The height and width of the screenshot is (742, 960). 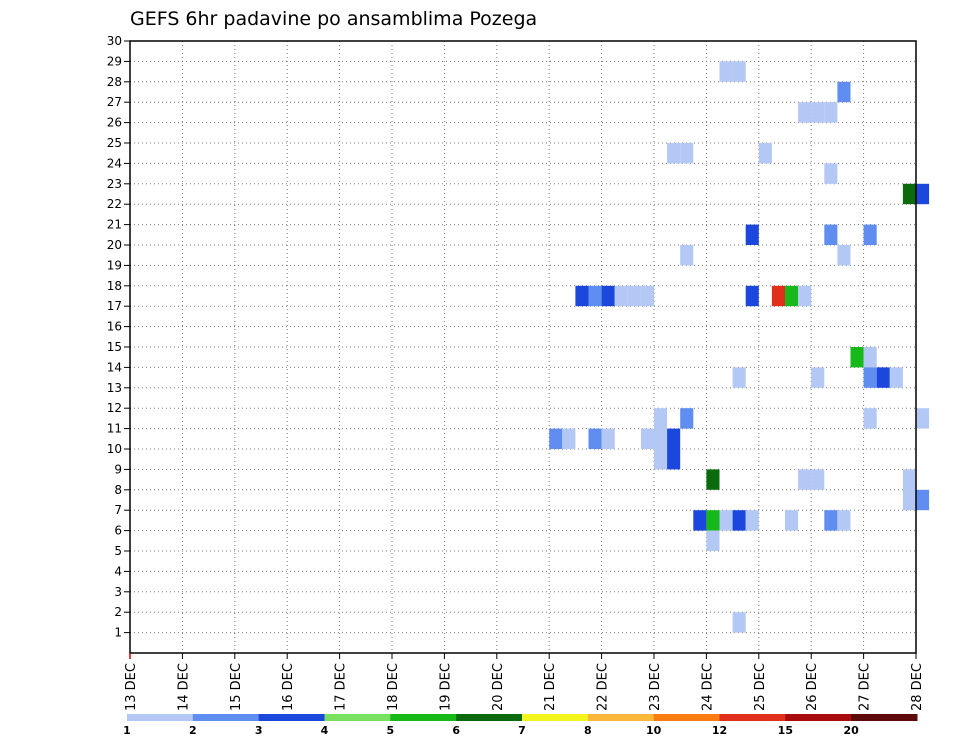 I want to click on y-tick-label: 22, so click(x=114, y=204).